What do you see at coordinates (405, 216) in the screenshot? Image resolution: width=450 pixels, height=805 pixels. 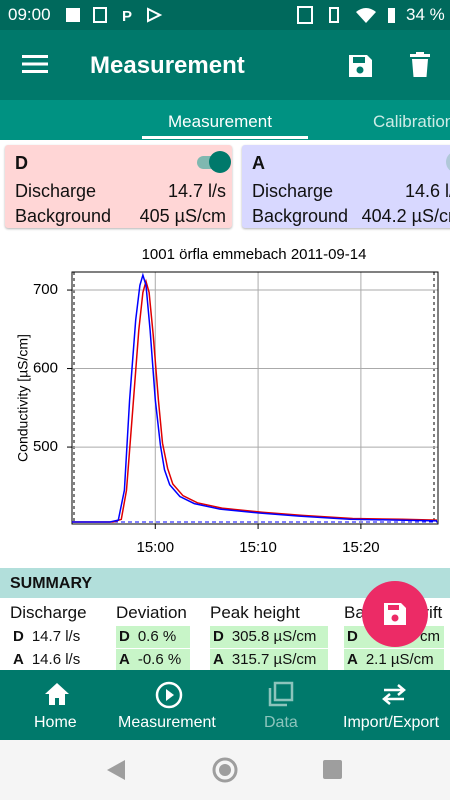 I see `row-value: 404.2 µS/cm` at bounding box center [405, 216].